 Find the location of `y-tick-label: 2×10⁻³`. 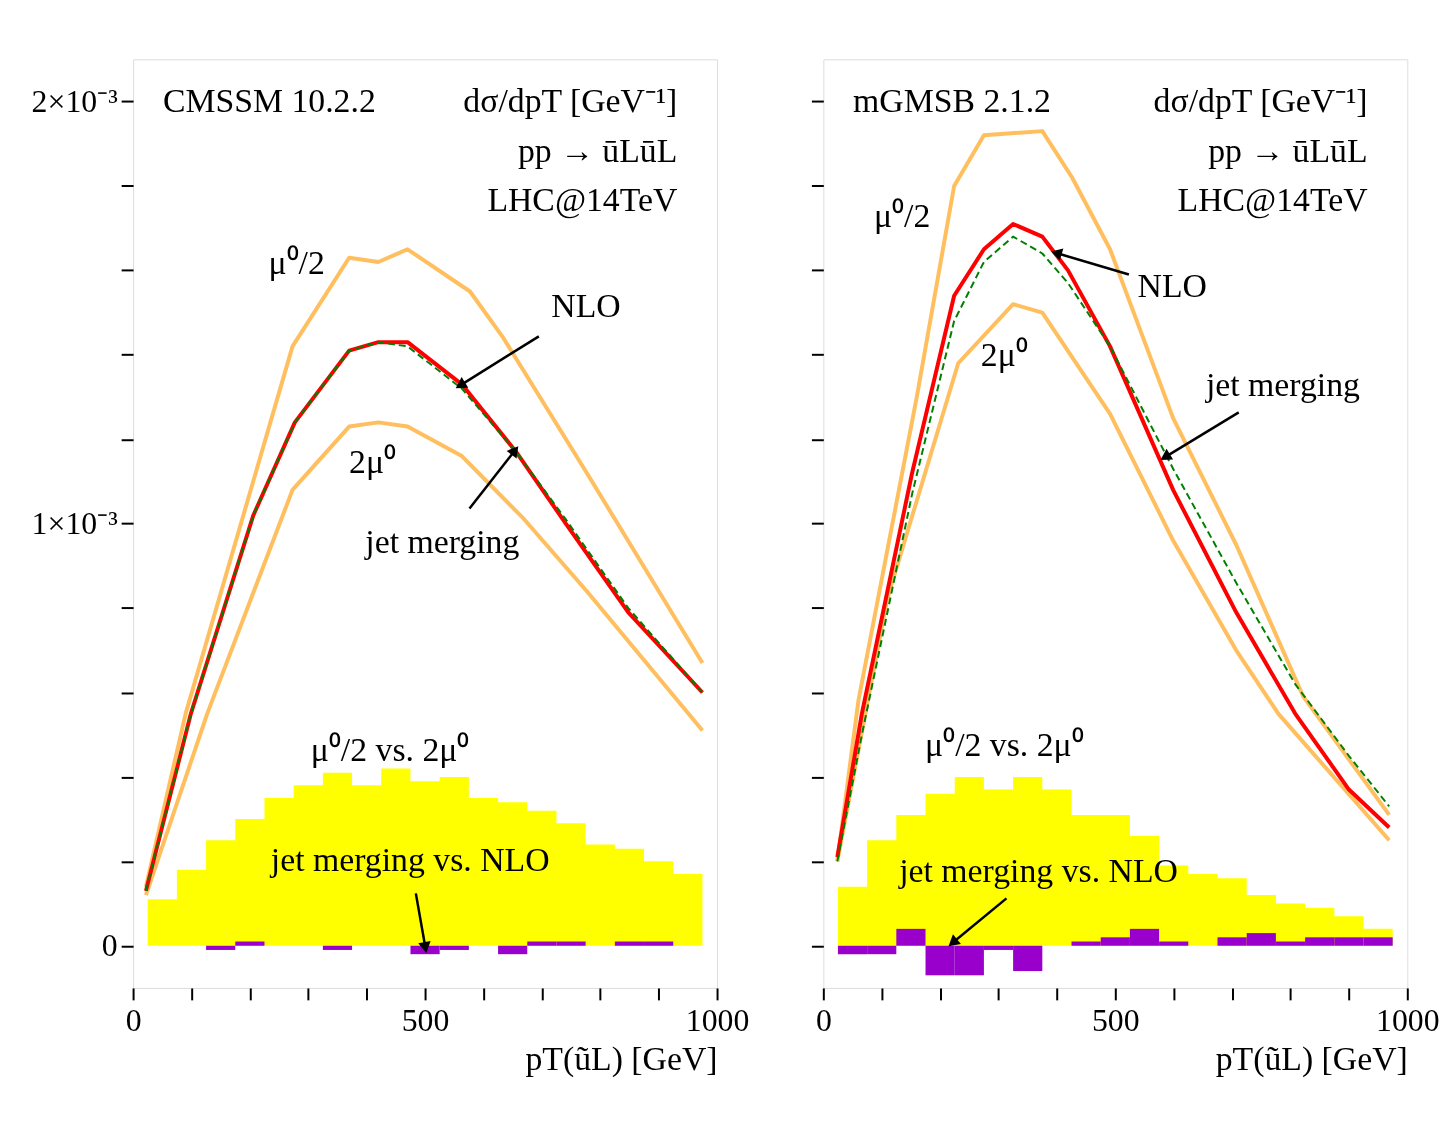

y-tick-label: 2×10⁻³ is located at coordinates (74, 101).